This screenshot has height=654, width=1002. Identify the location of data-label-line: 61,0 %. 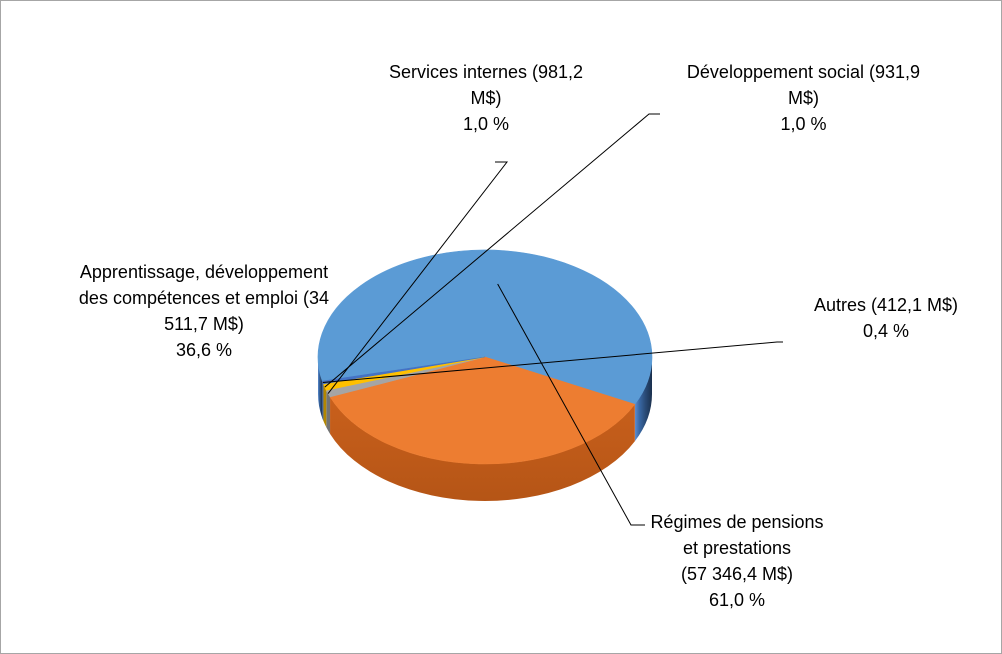
(737, 600).